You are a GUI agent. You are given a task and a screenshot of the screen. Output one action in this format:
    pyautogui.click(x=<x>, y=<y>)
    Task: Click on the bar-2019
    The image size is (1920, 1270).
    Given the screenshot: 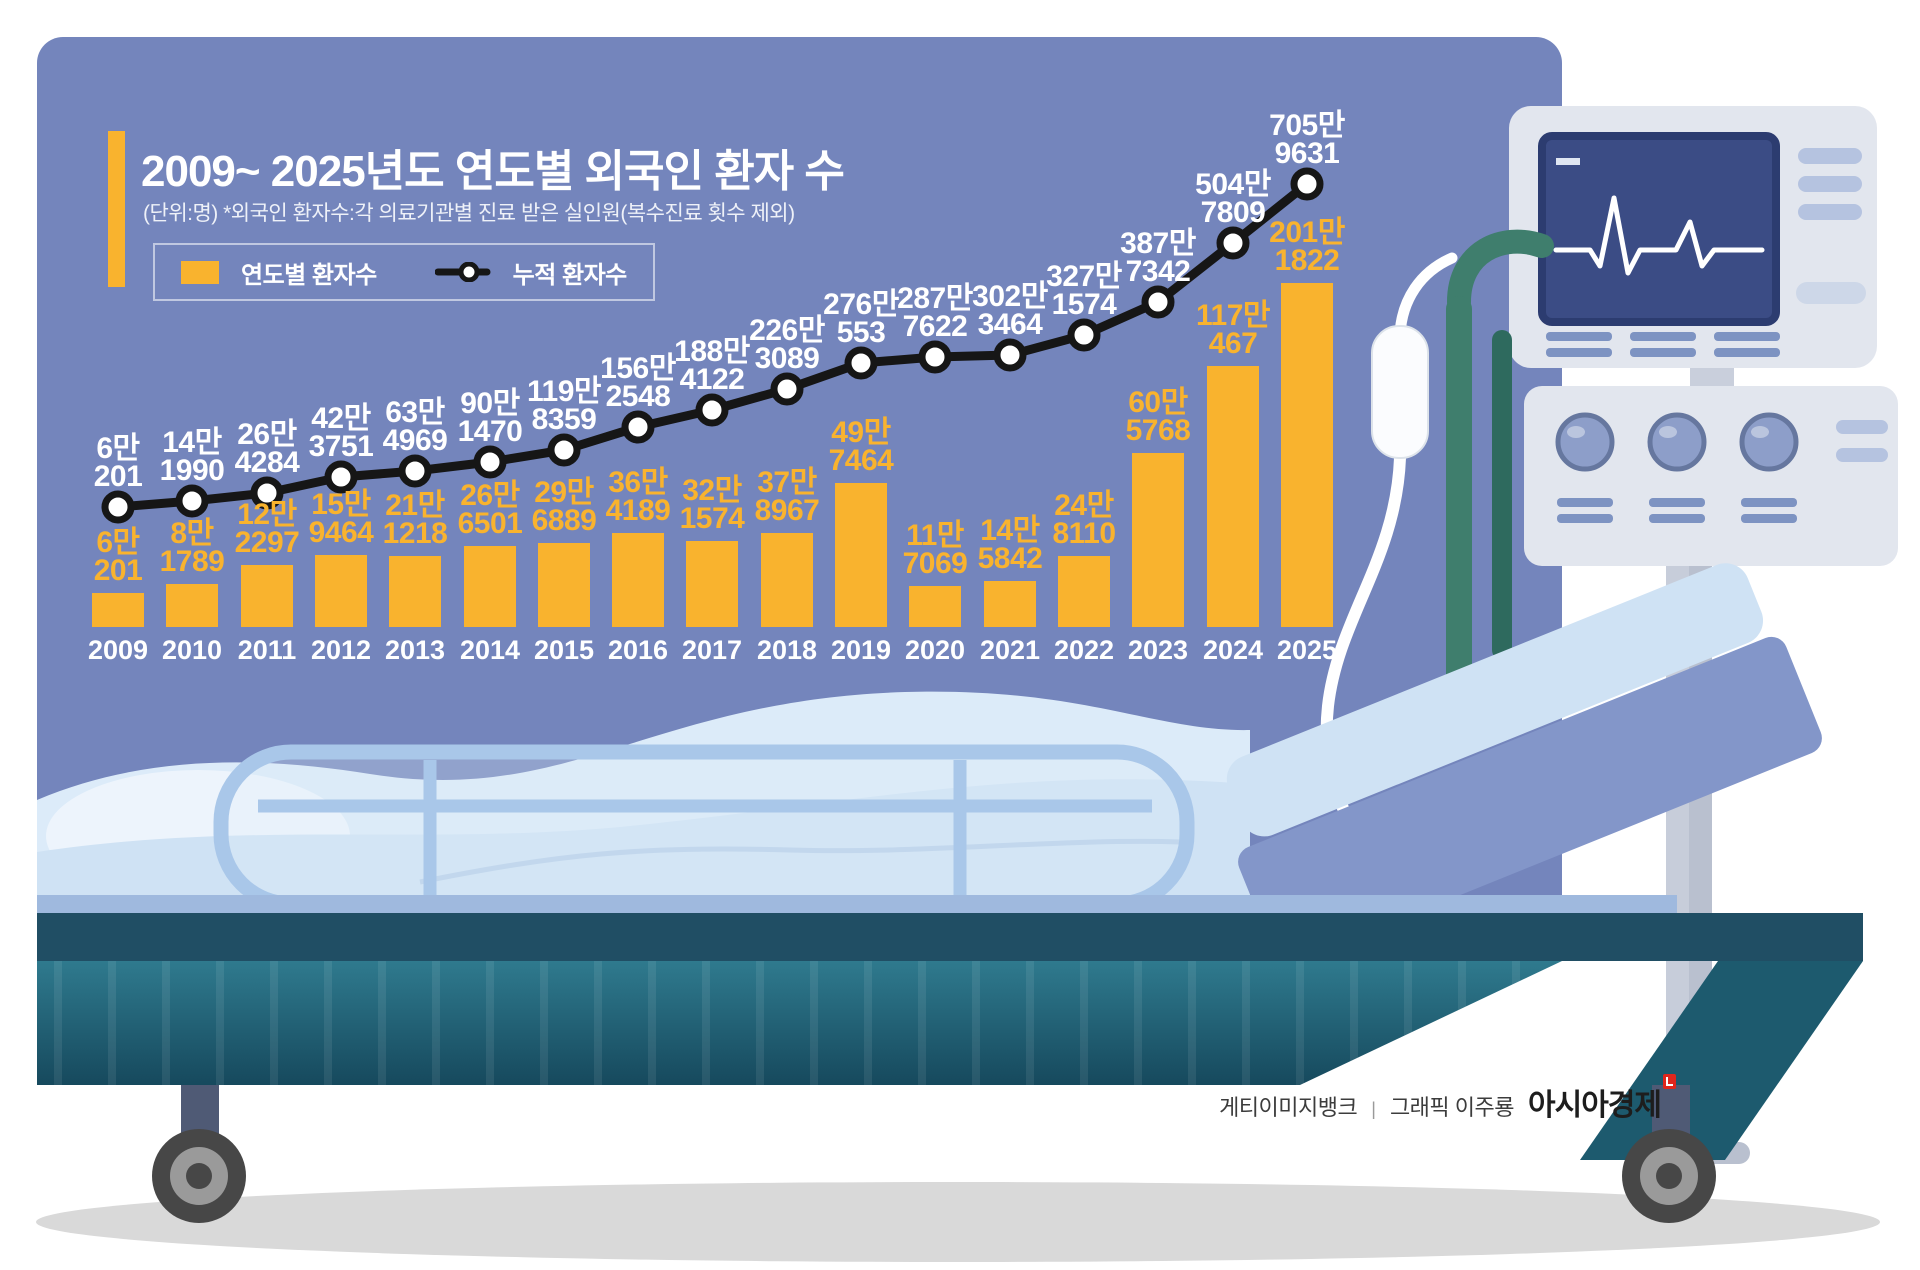 What is the action you would take?
    pyautogui.click(x=861, y=555)
    